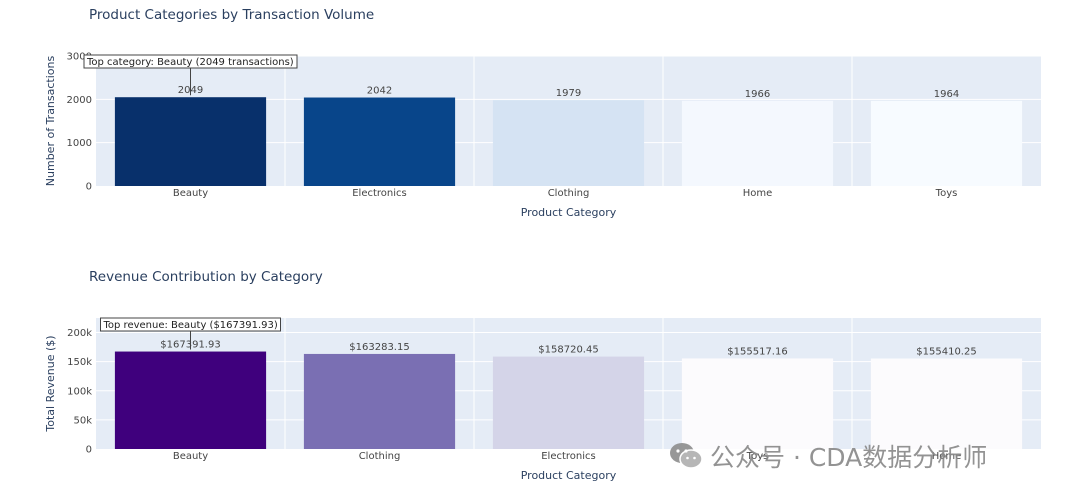 The width and height of the screenshot is (1080, 498). Describe the element at coordinates (50, 383) in the screenshot. I see `y-axis-title: Total Revenue ($)` at that location.